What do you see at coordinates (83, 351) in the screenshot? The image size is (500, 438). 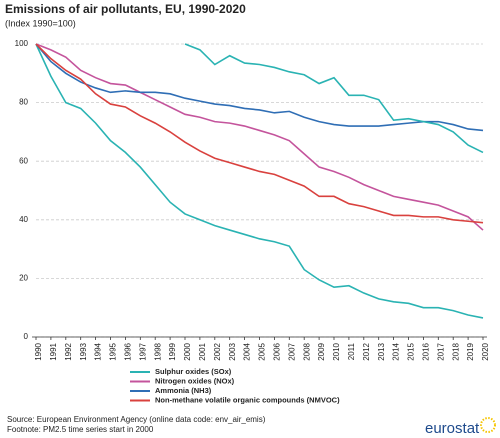 I see `x-tick-label: 1993` at bounding box center [83, 351].